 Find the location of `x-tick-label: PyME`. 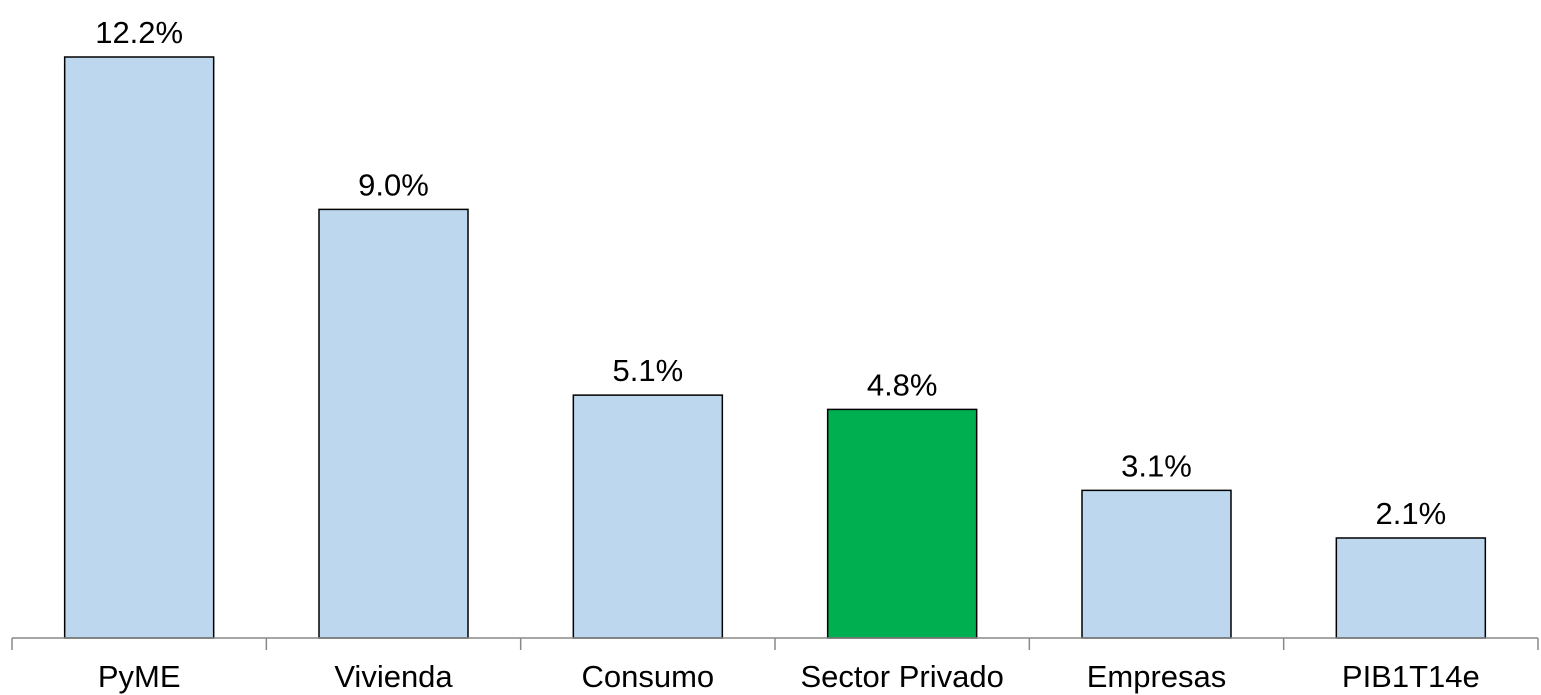

x-tick-label: PyME is located at coordinates (139, 676).